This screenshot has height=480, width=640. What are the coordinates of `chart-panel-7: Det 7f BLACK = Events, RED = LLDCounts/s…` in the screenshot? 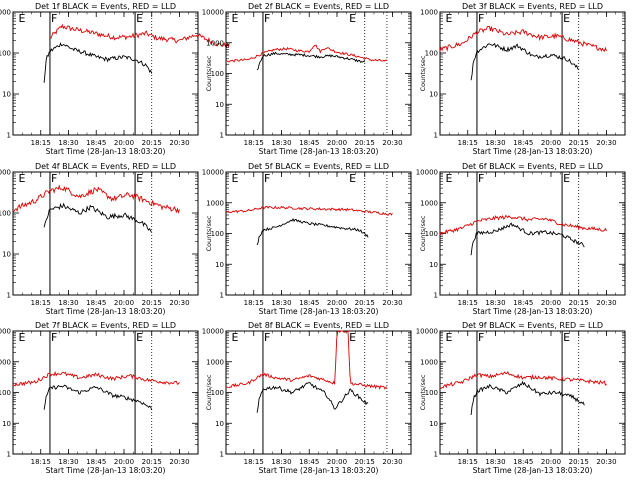 It's located at (99, 398).